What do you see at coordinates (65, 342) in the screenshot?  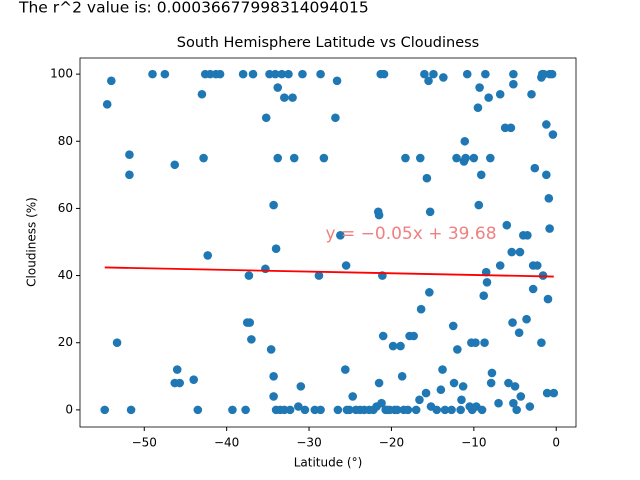 I see `y-tick-label: 20` at bounding box center [65, 342].